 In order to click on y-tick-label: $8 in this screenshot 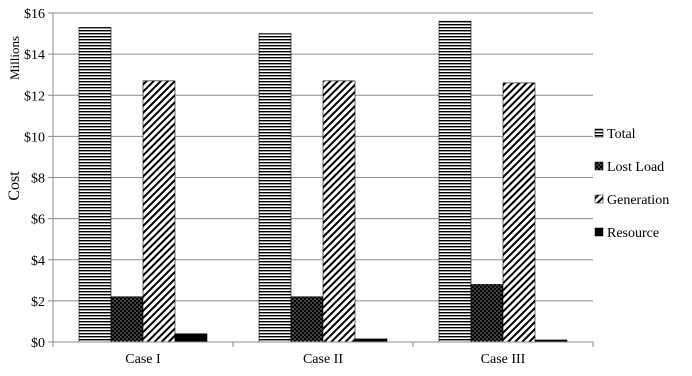, I will do `click(38, 179)`.